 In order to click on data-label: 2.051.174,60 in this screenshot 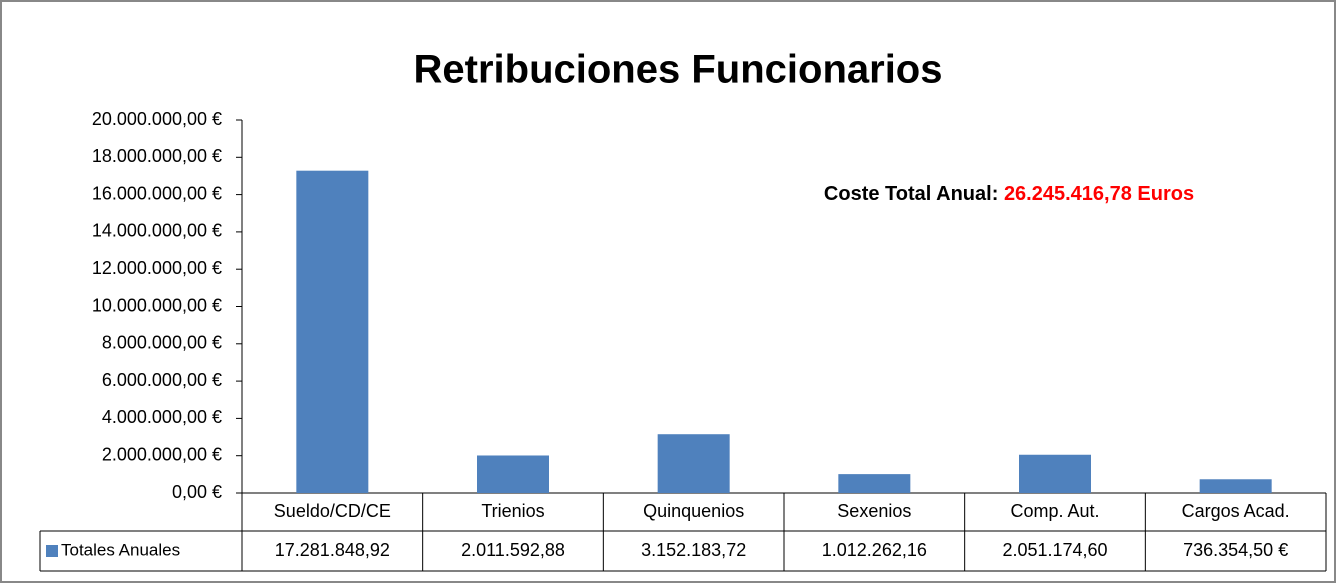, I will do `click(1054, 550)`.